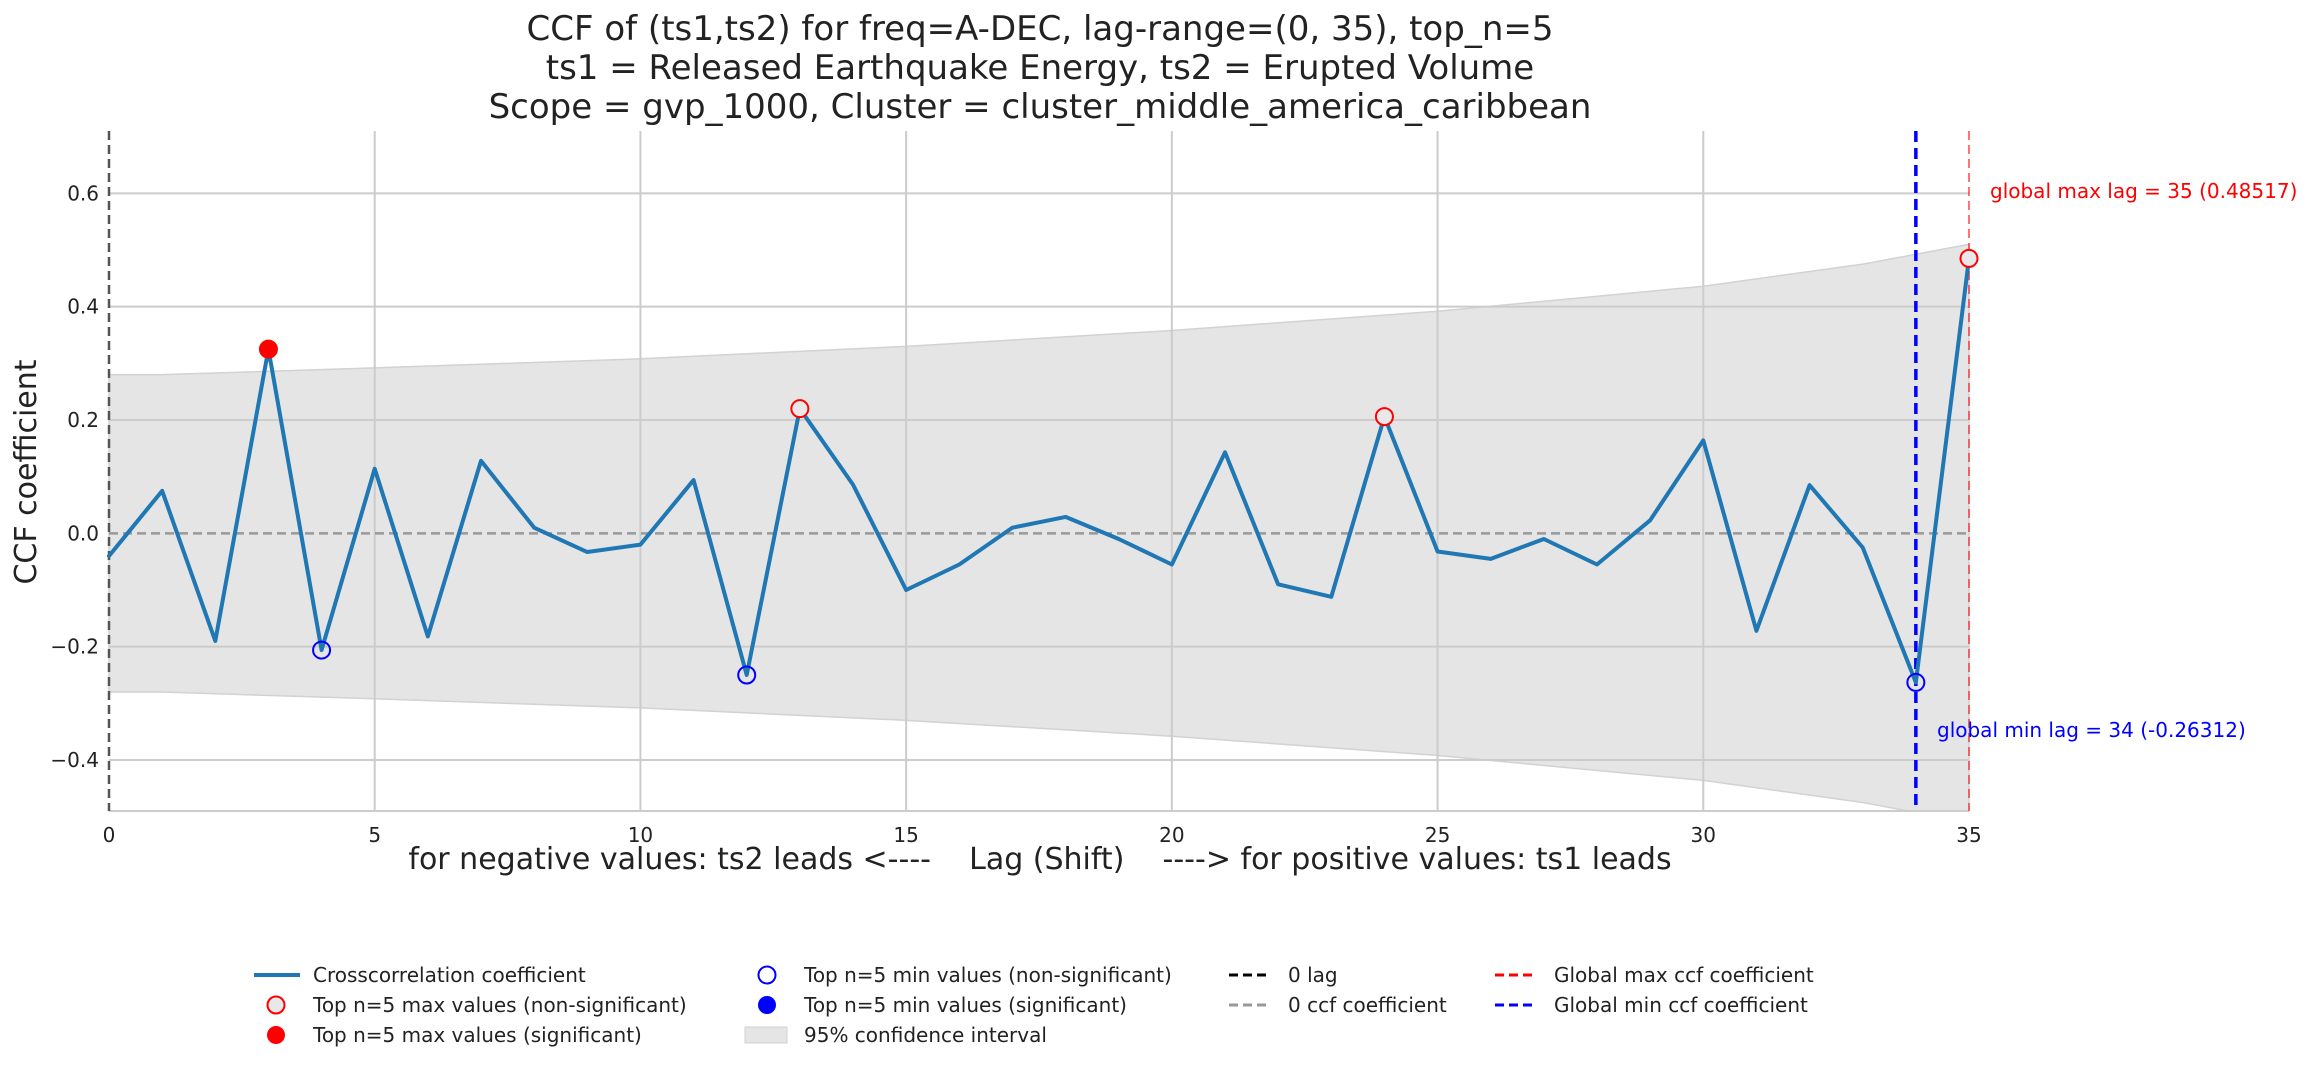 The width and height of the screenshot is (2324, 1069). I want to click on legend-min-ns-swatch, so click(767, 975).